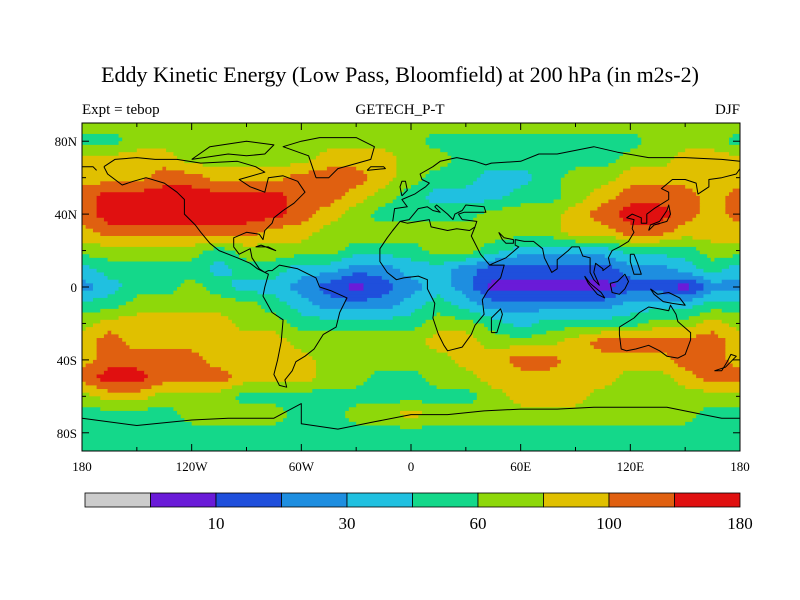 The image size is (800, 600). I want to click on x-tick-label: 120E, so click(631, 466).